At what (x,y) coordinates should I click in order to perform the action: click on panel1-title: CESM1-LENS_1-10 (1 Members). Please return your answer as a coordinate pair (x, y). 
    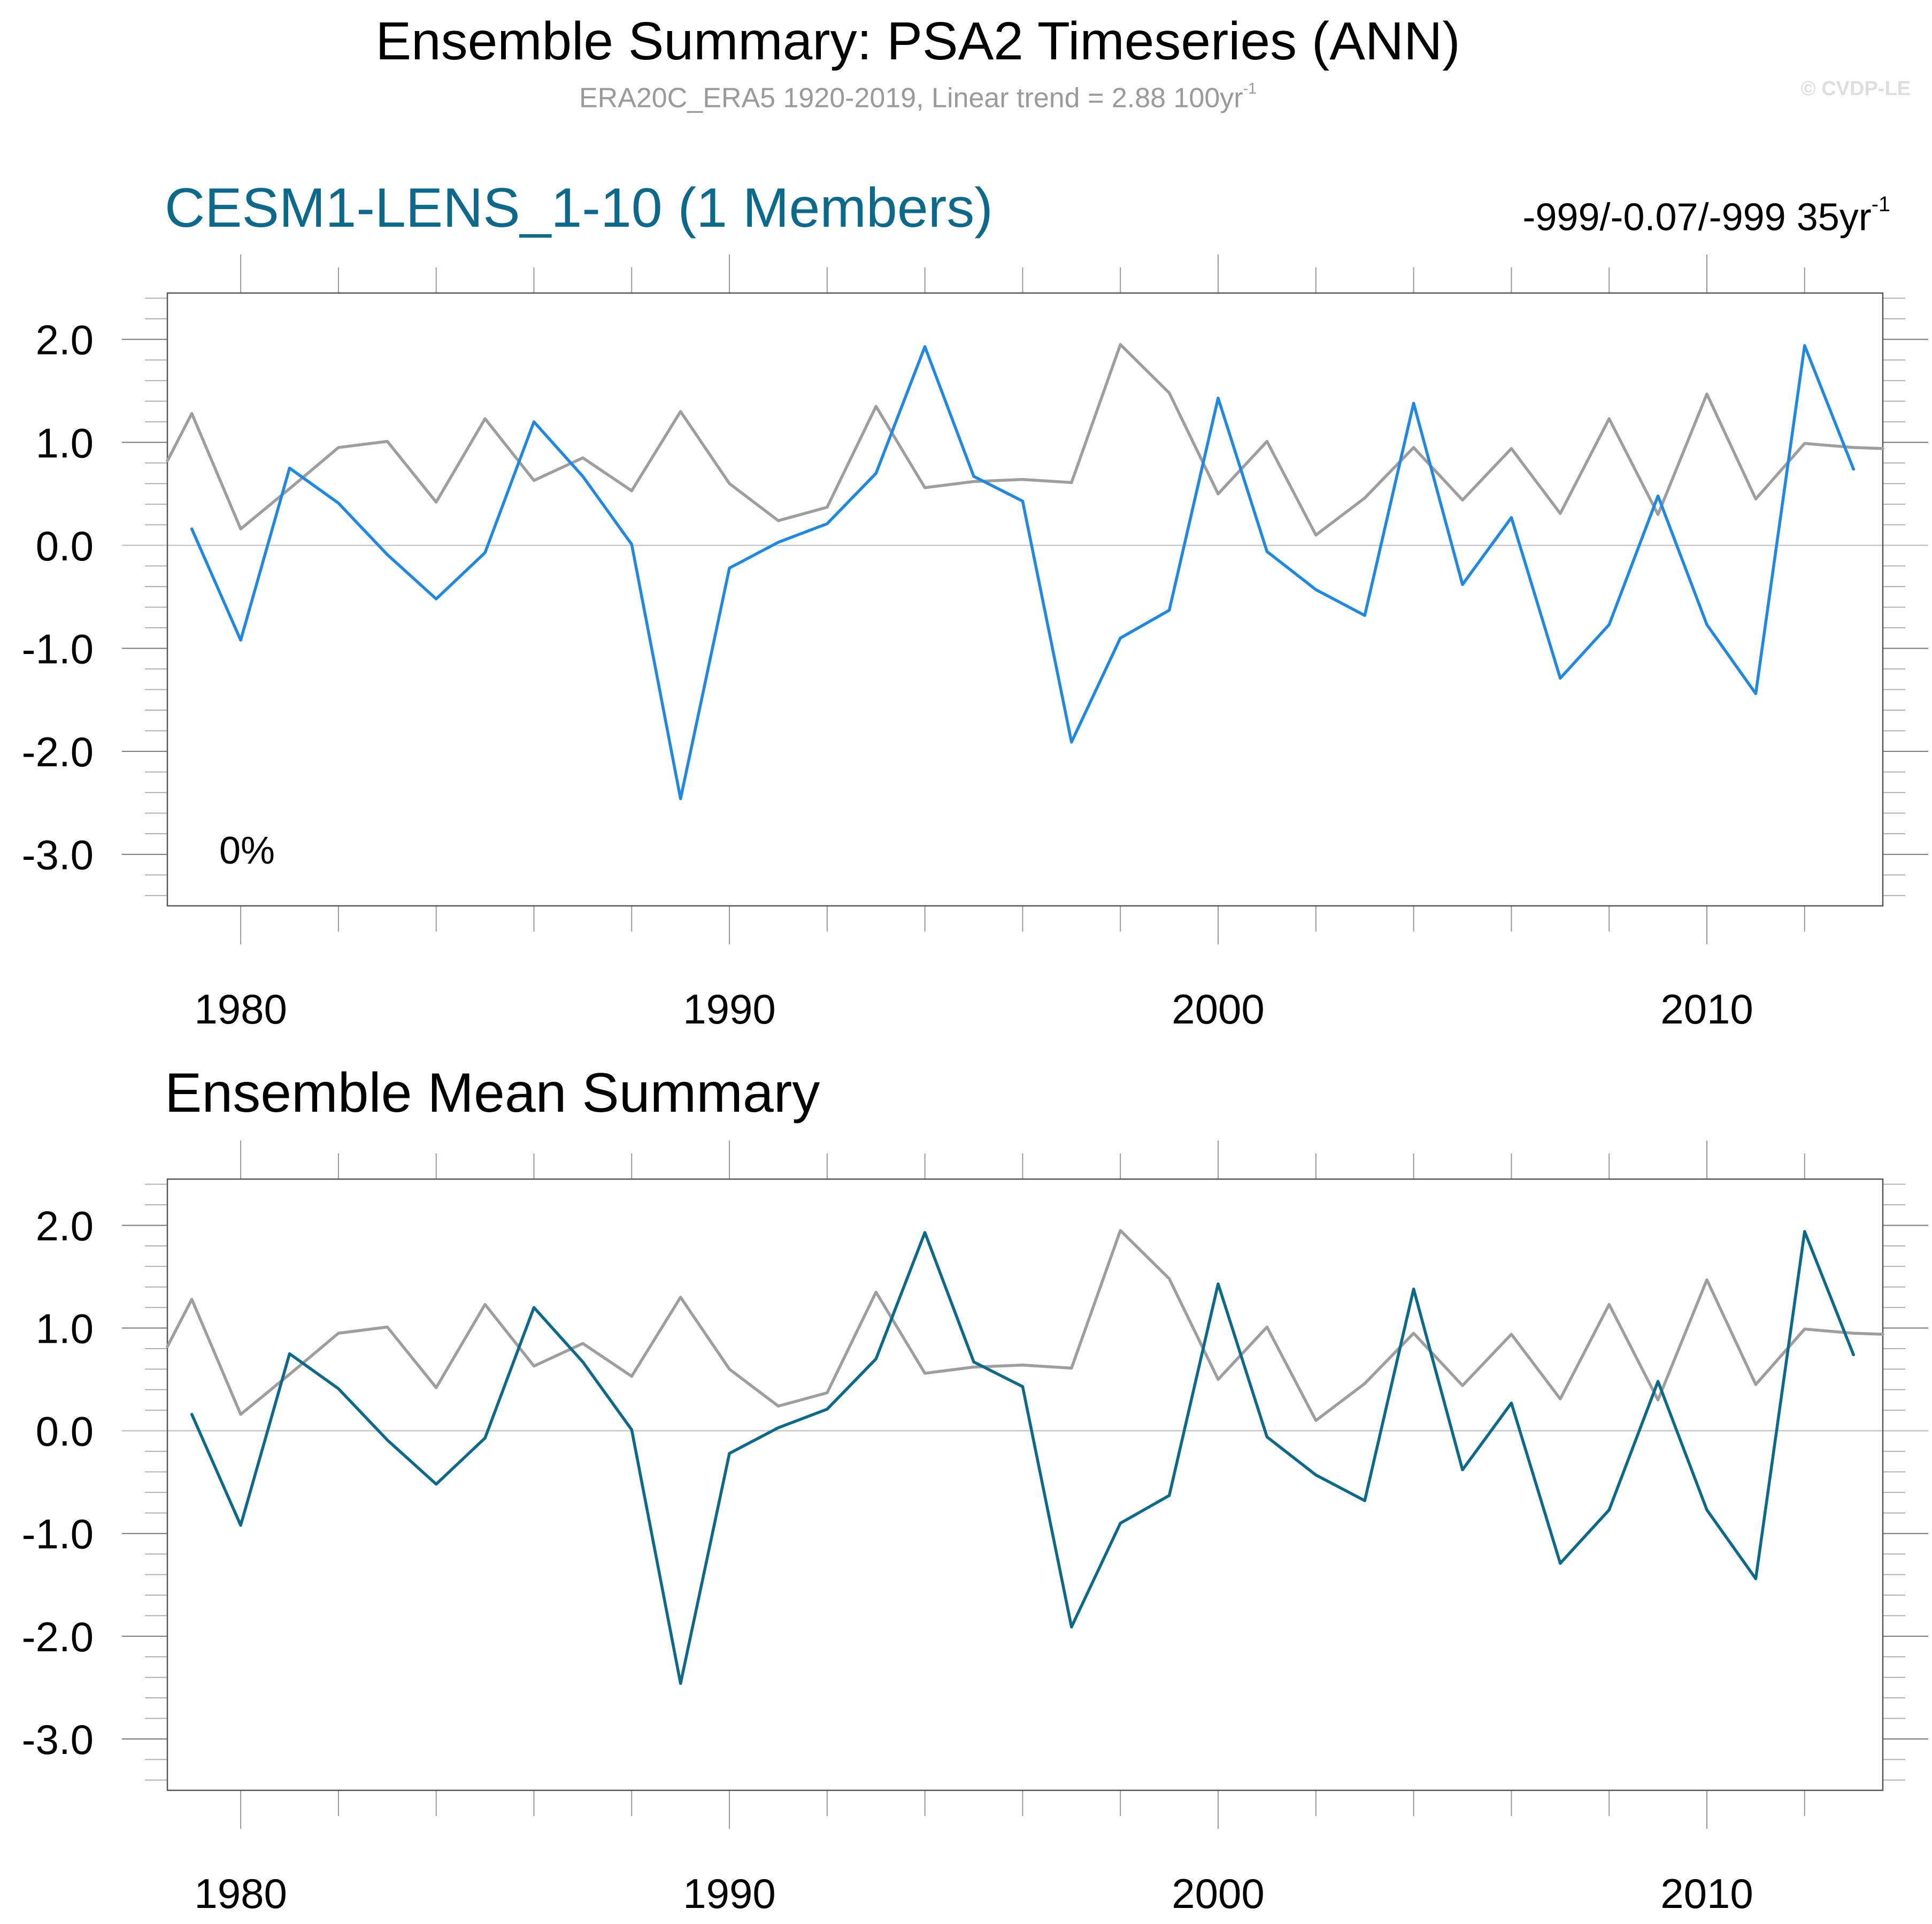
    Looking at the image, I should click on (579, 208).